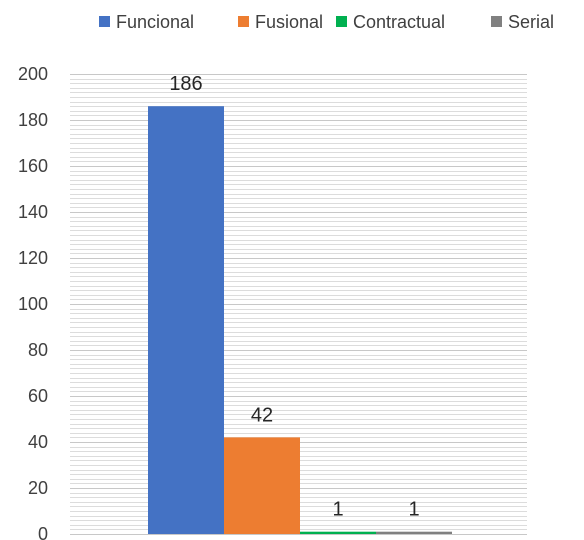  I want to click on y-axis: 0 20 40 60 80 100 120 140 160 180 200, so click(33, 302).